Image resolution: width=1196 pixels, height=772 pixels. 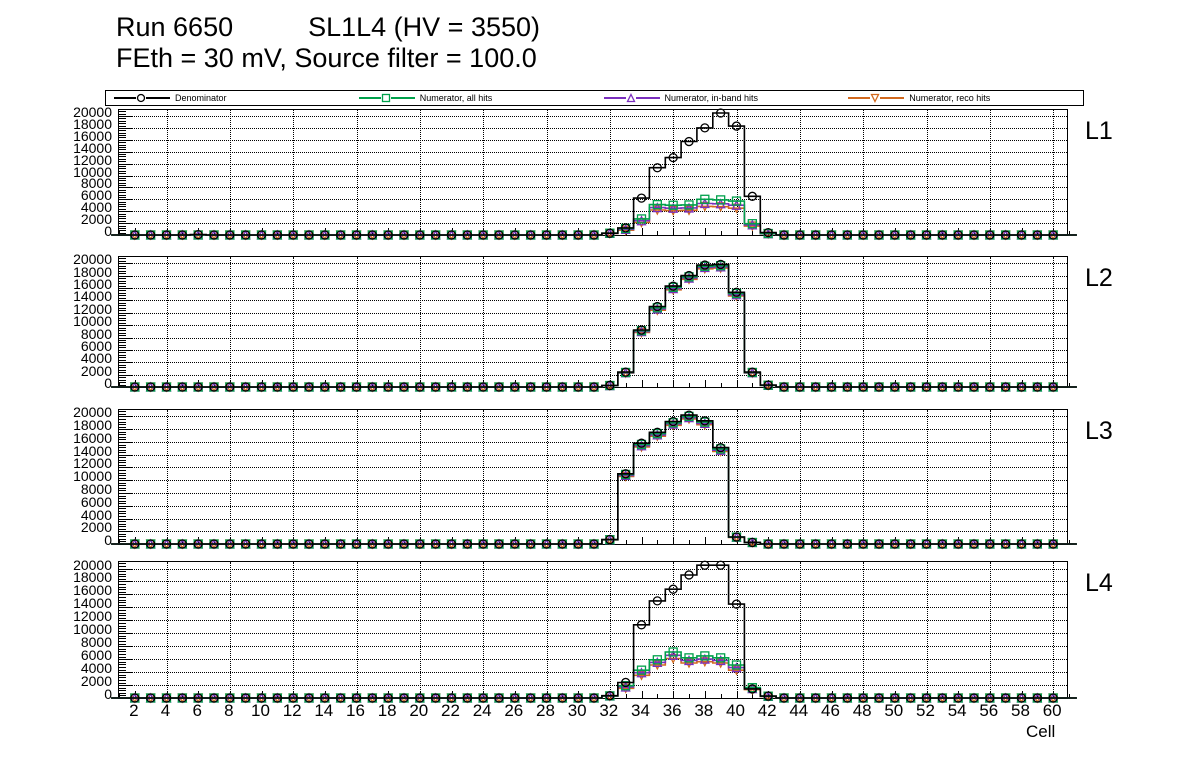 I want to click on panel-label-l2: L2, so click(x=1099, y=278).